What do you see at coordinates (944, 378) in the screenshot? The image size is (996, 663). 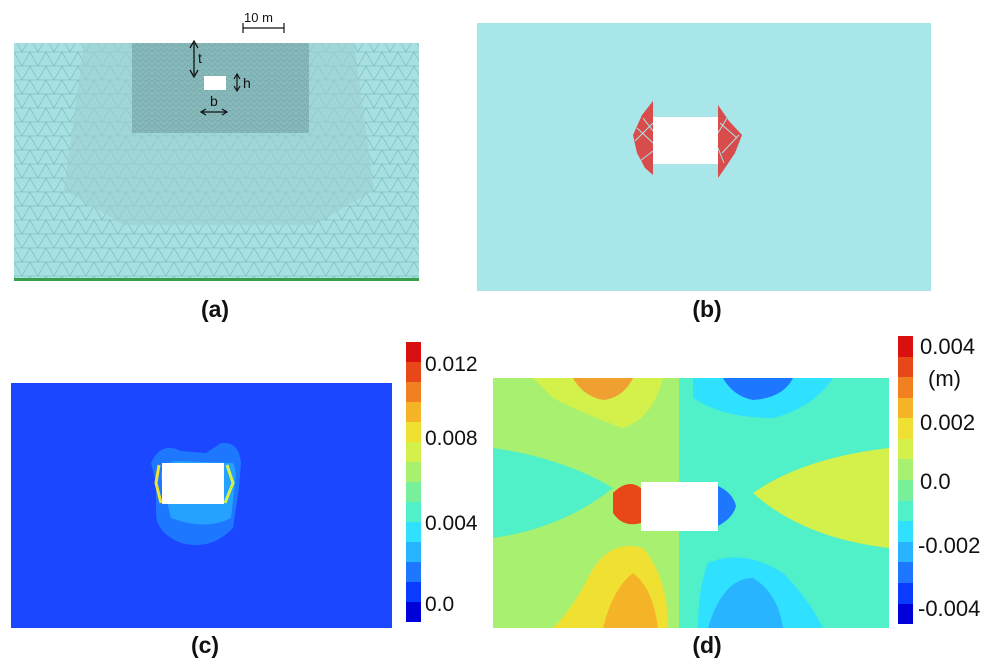 I see `colorbar-d-unit: (m)` at bounding box center [944, 378].